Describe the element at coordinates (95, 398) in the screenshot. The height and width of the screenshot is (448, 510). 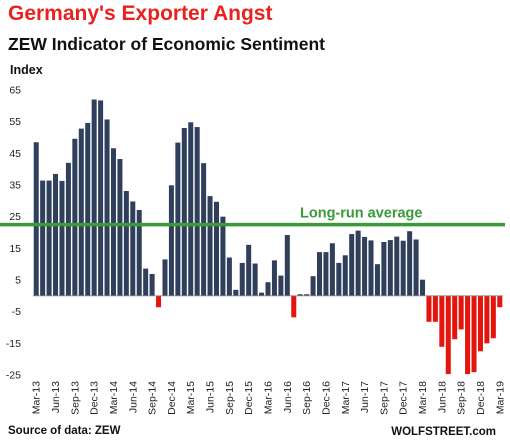
I see `x-tick-label-3: Dec-13` at that location.